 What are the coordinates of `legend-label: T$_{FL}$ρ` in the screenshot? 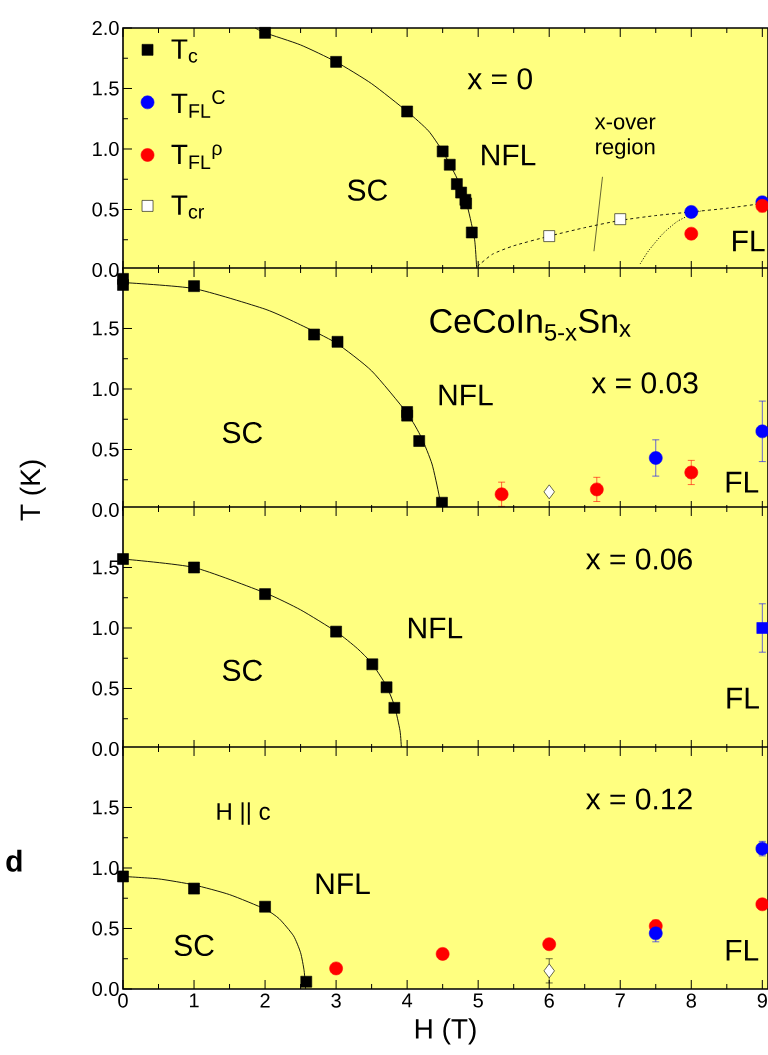 It's located at (196, 156).